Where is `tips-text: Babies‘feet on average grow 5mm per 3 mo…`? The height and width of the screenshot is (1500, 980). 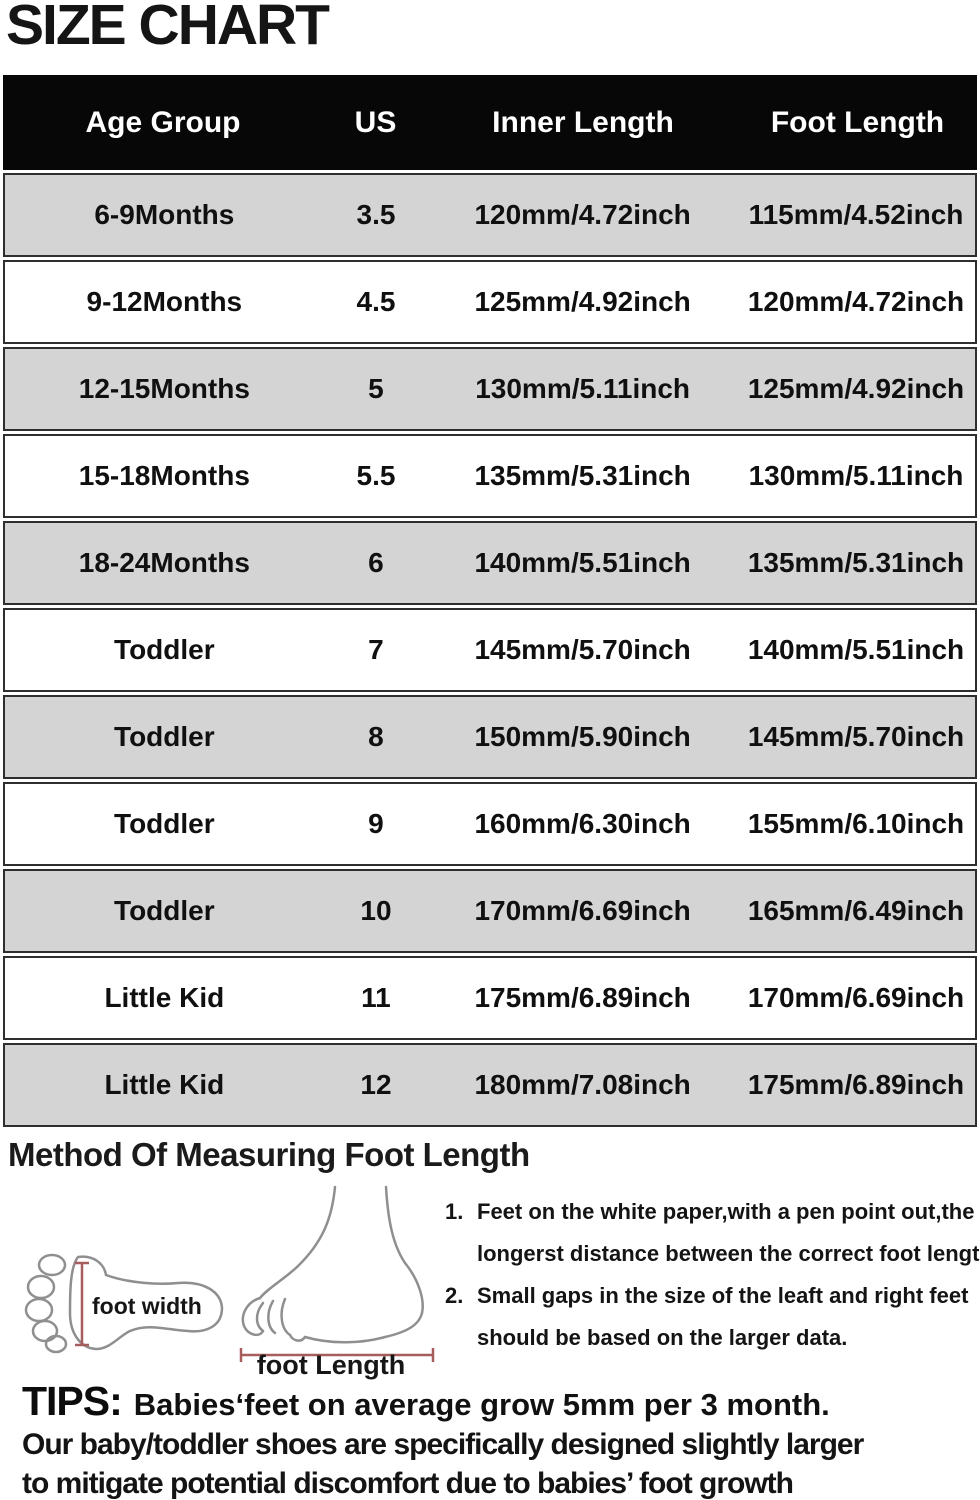
tips-text: Babies‘feet on average grow 5mm per 3 mo… is located at coordinates (481, 1404).